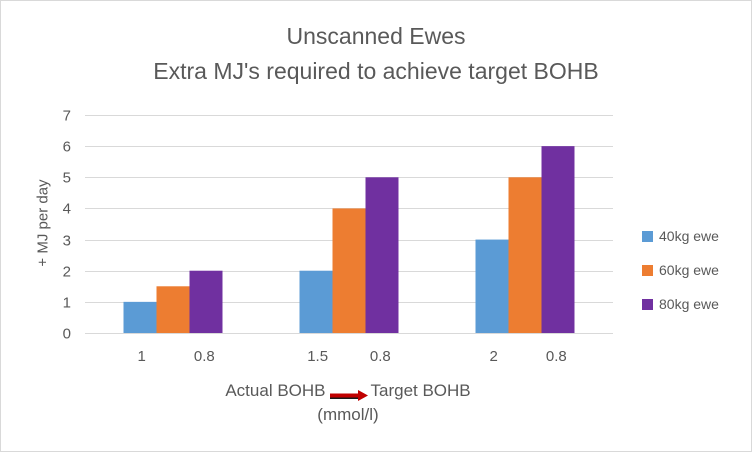  Describe the element at coordinates (689, 270) in the screenshot. I see `legend-label: 60kg ewe` at that location.